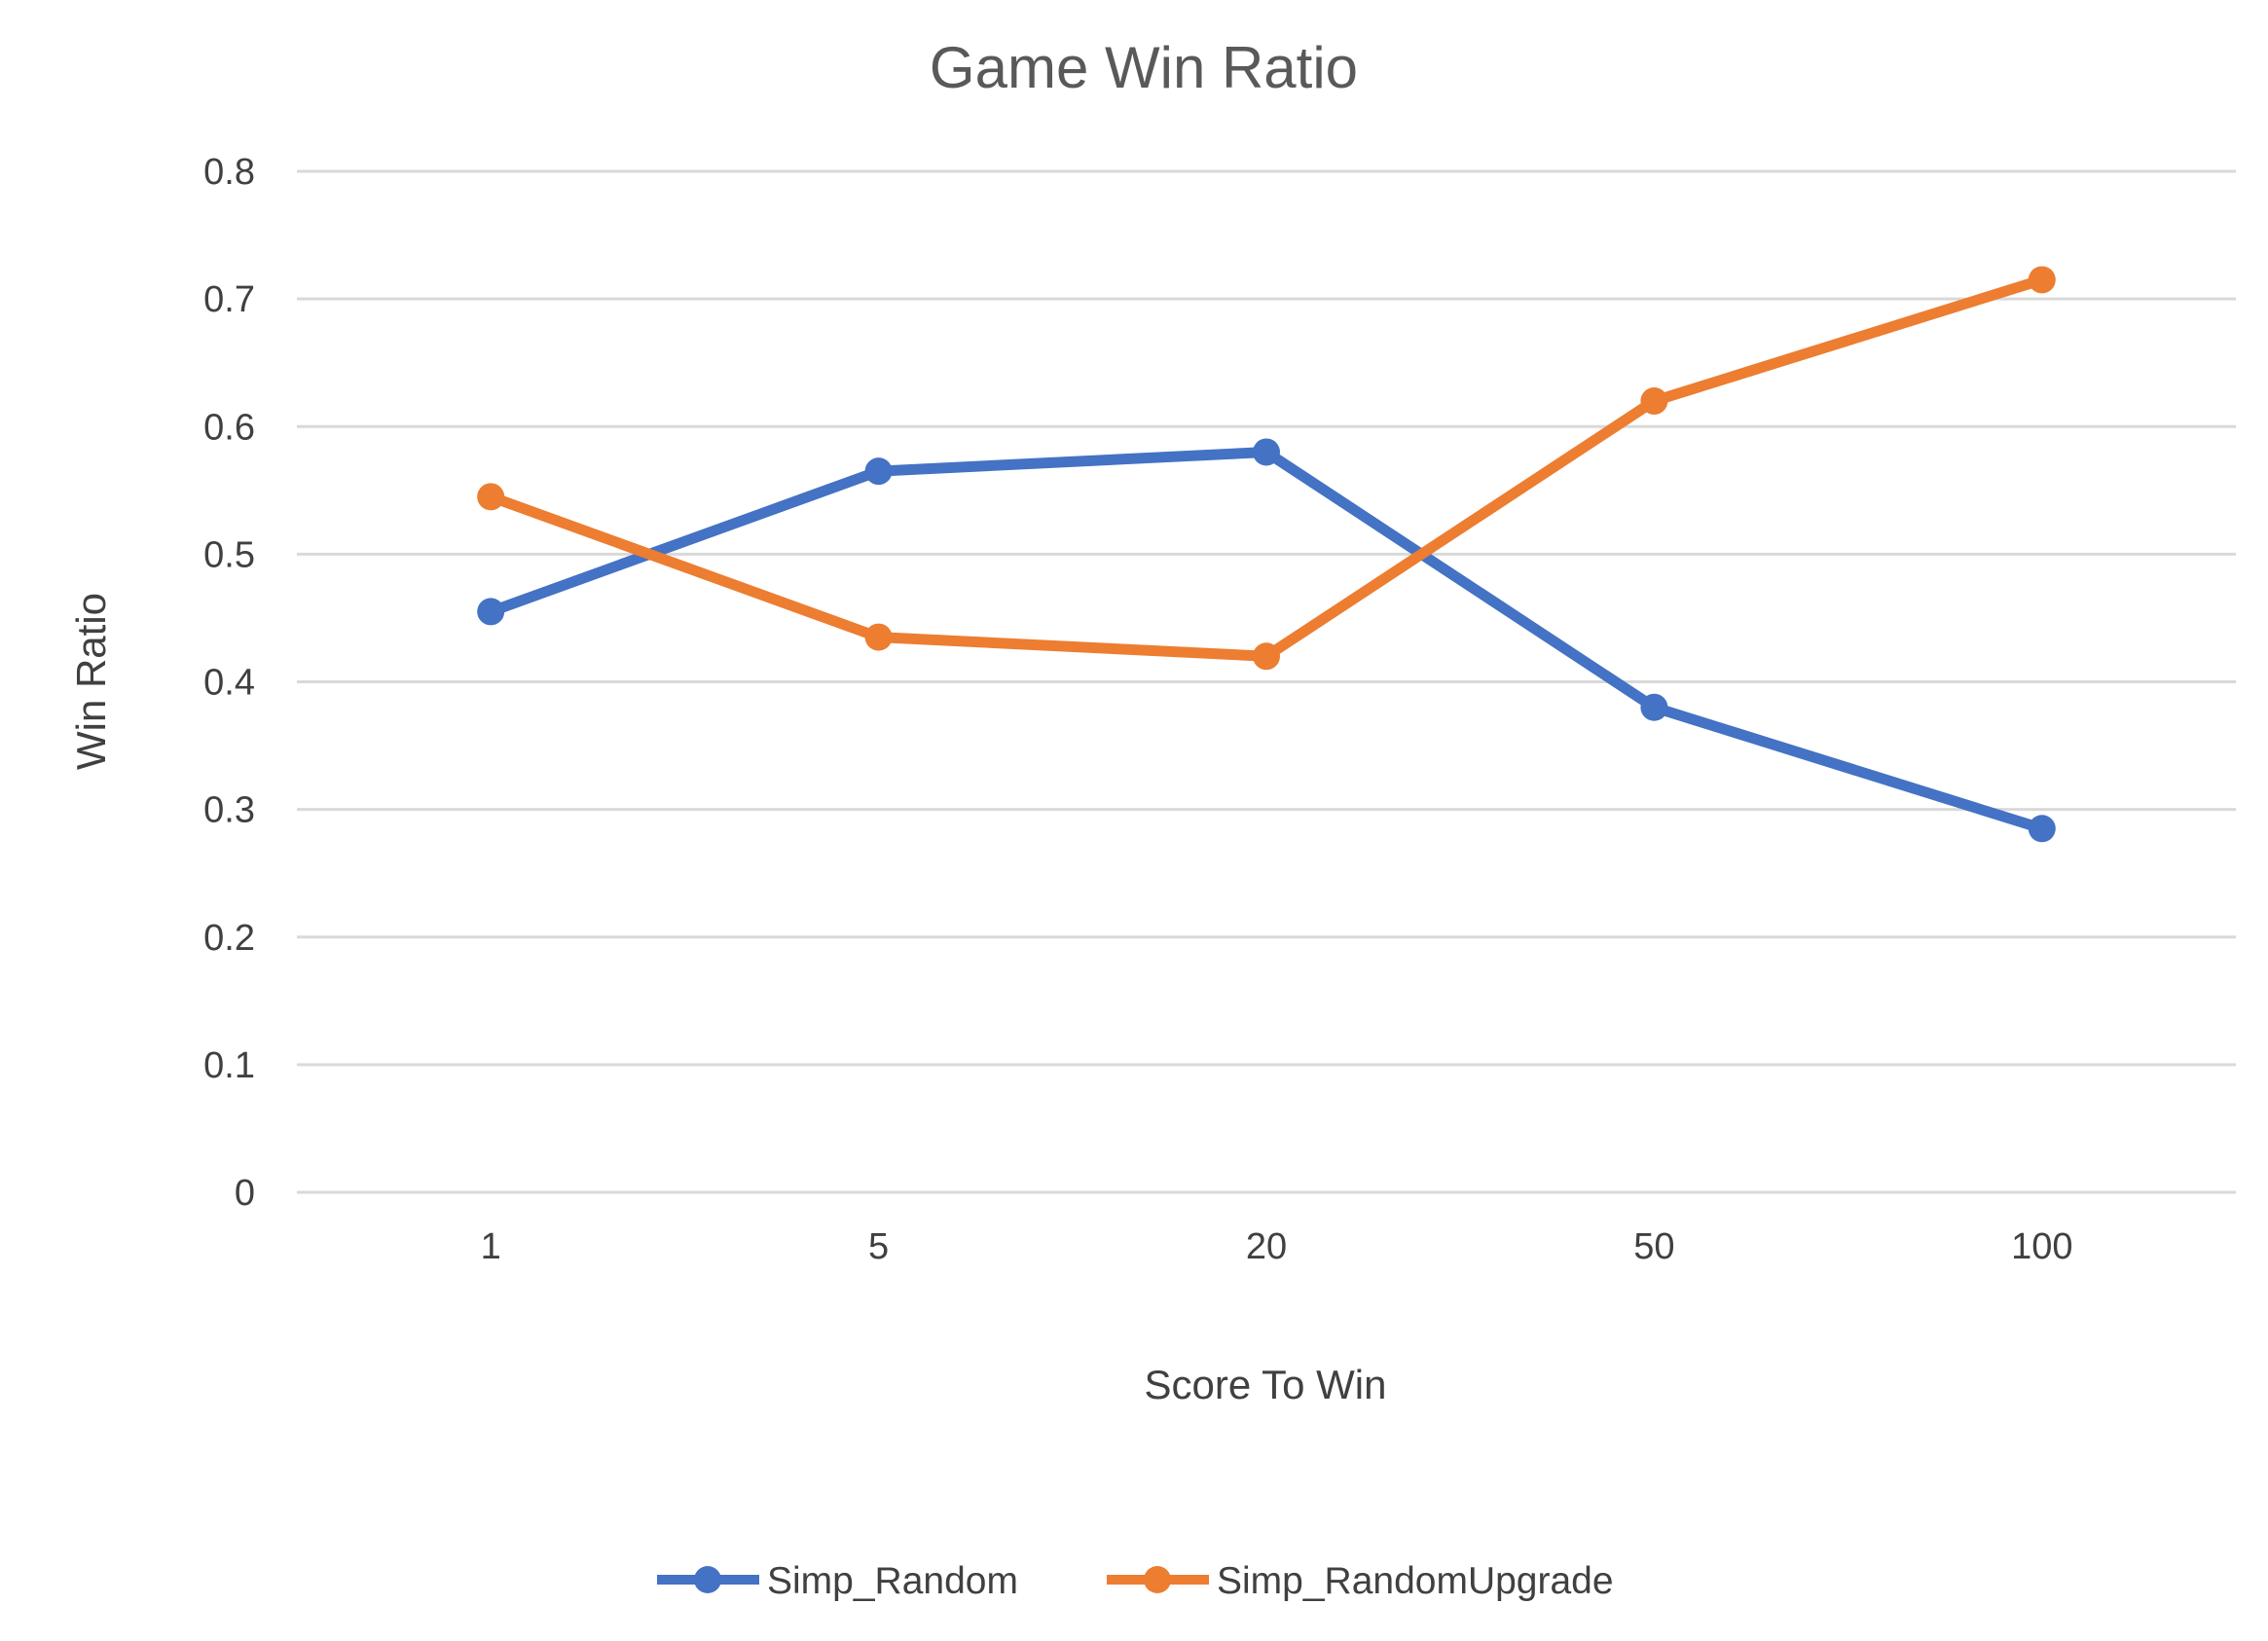 This screenshot has width=2268, height=1641. I want to click on x-tick-label: 5, so click(878, 1246).